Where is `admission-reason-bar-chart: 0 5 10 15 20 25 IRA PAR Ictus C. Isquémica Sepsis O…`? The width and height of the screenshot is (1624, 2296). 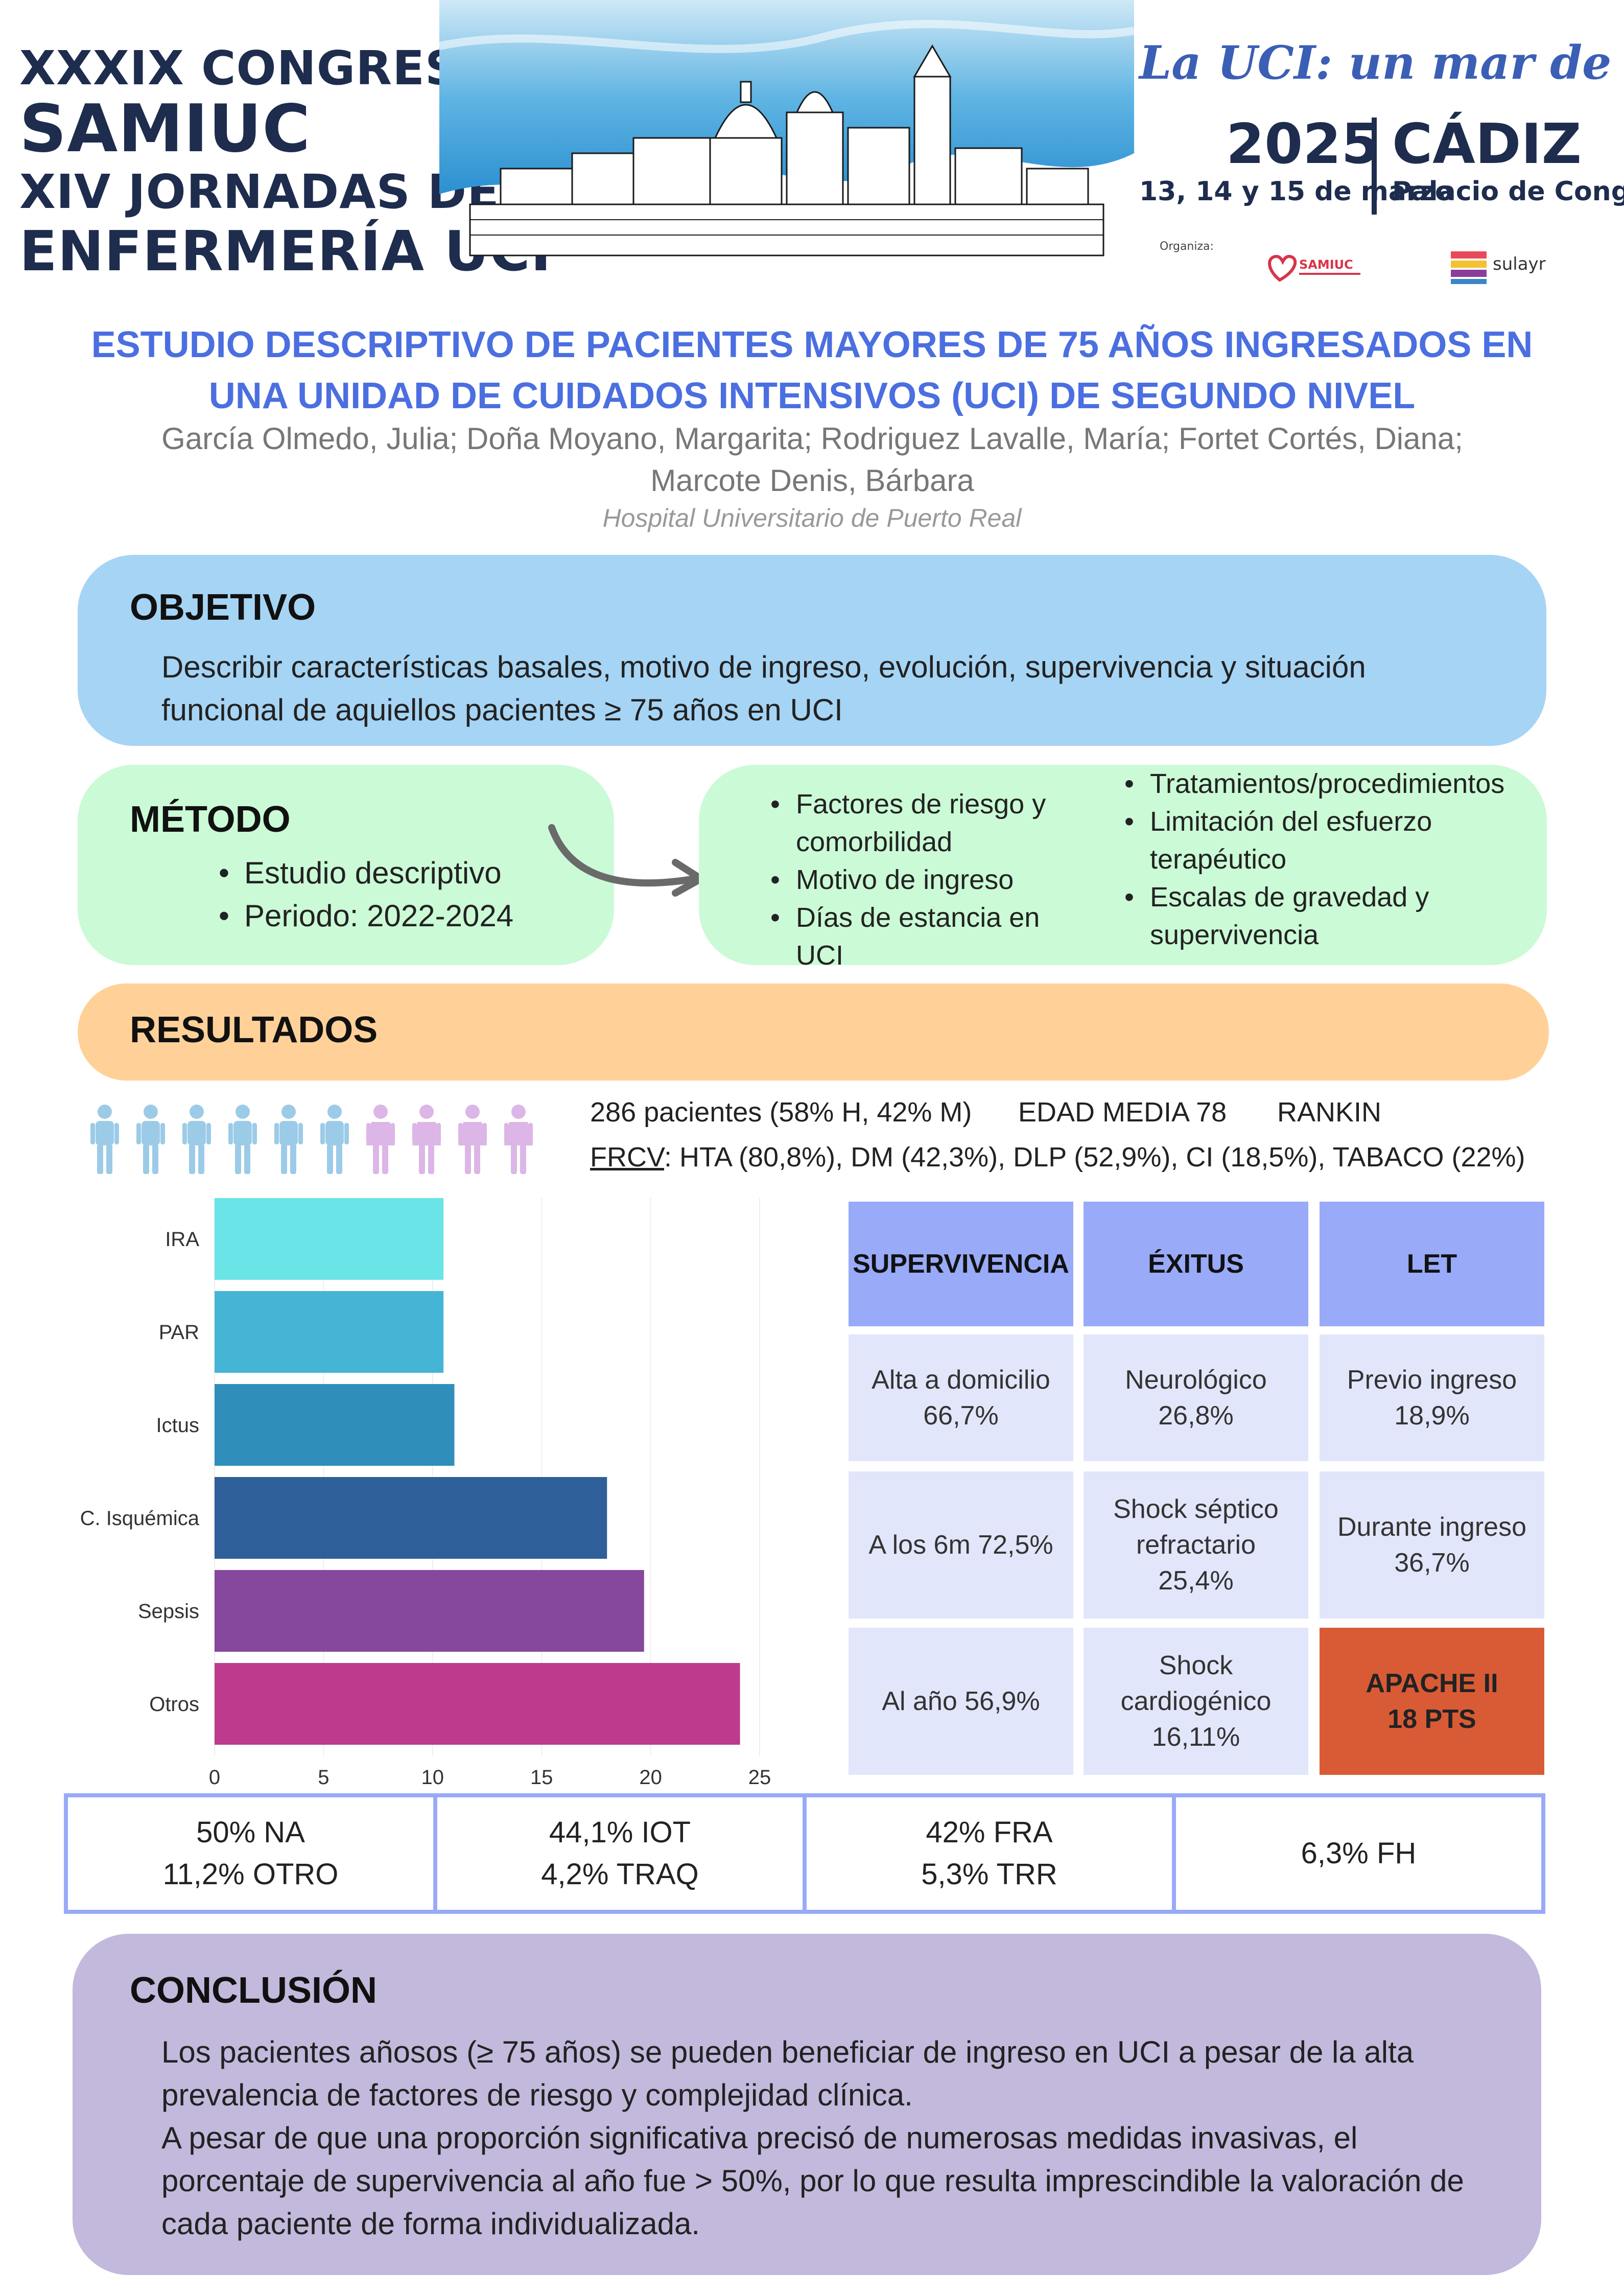
admission-reason-bar-chart: 0 5 10 15 20 25 IRA PAR Ictus C. Isquémica Sepsis O… is located at coordinates (425, 1493).